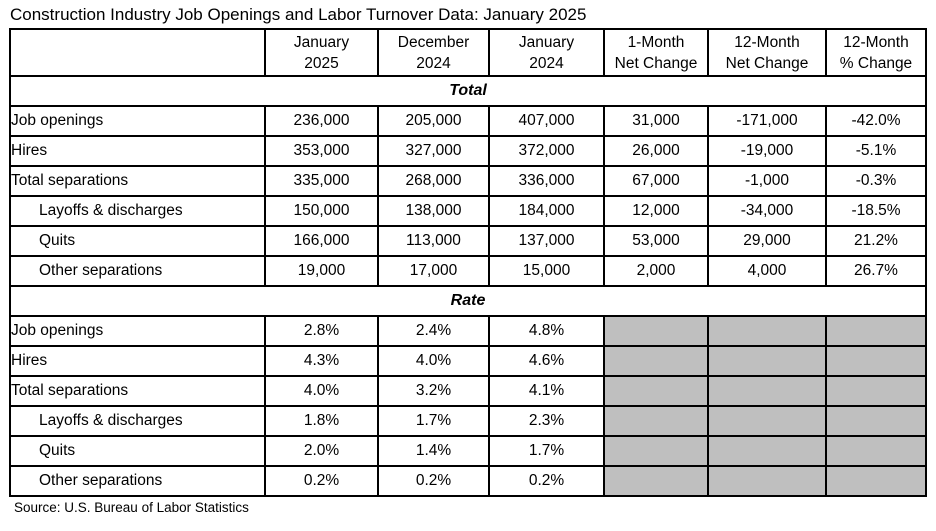  Describe the element at coordinates (876, 271) in the screenshot. I see `value-cell: 26.7%` at that location.